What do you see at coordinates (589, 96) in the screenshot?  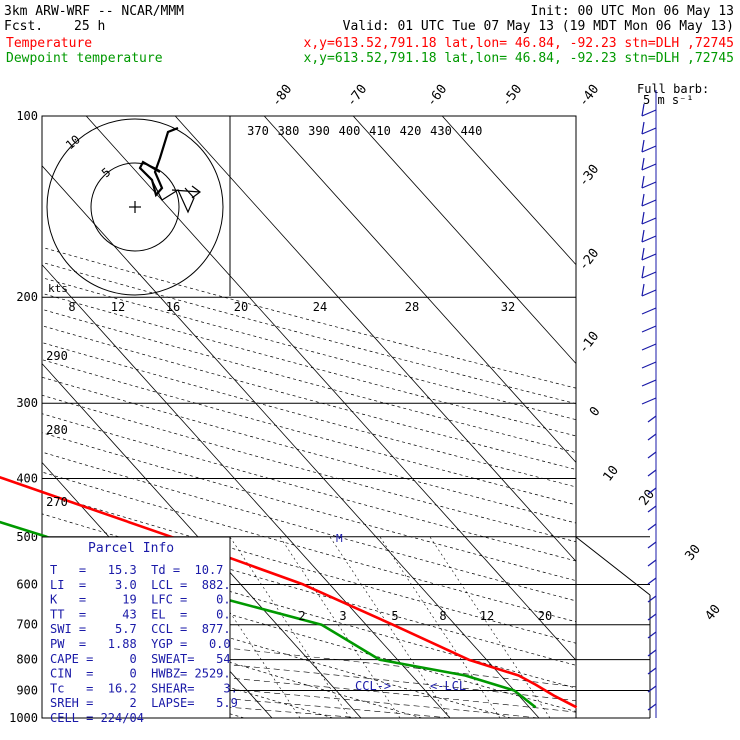 I see `isotherm-label: -40` at bounding box center [589, 96].